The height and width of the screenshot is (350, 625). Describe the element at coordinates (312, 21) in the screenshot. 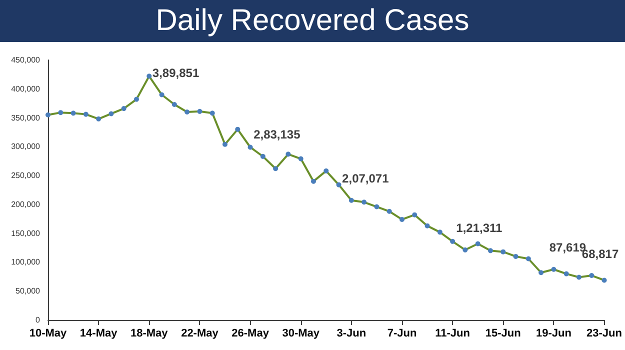

I see `chart-title: Daily Recovered Cases` at that location.